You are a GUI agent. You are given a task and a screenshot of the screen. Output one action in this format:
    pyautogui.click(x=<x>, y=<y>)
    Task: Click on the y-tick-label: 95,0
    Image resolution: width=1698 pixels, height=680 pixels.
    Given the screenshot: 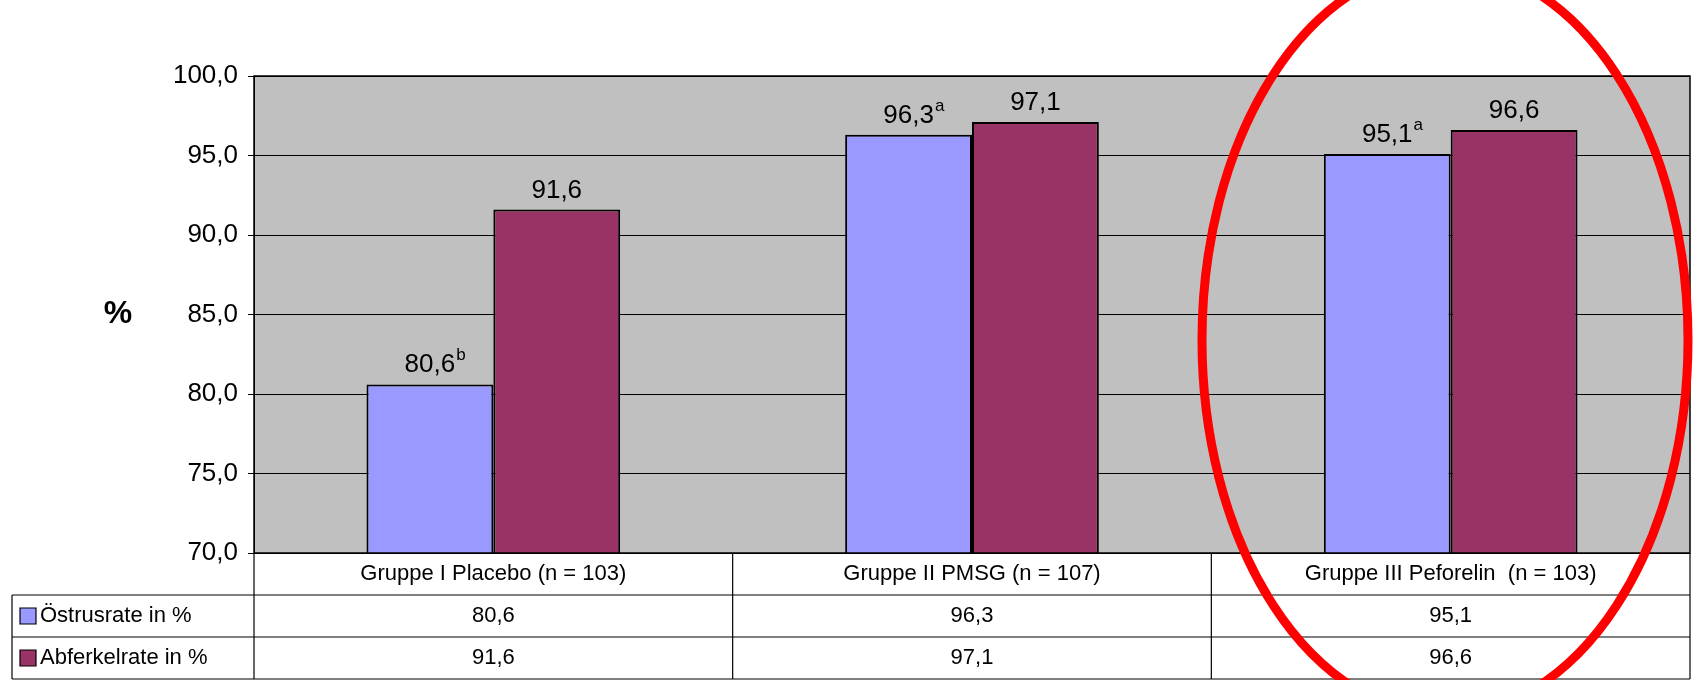 What is the action you would take?
    pyautogui.click(x=212, y=153)
    